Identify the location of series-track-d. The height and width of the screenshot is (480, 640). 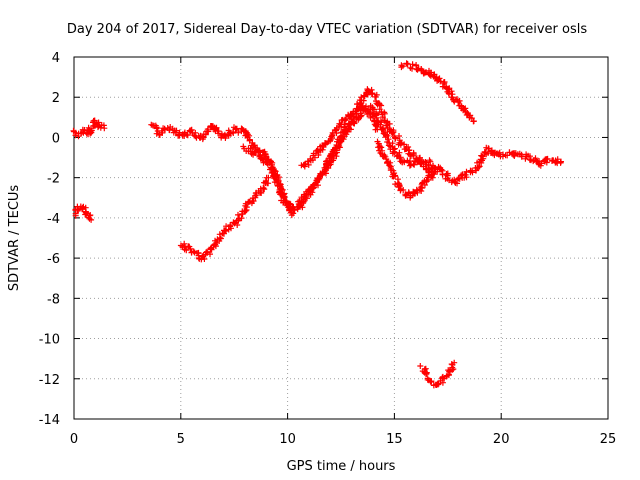
(338, 152).